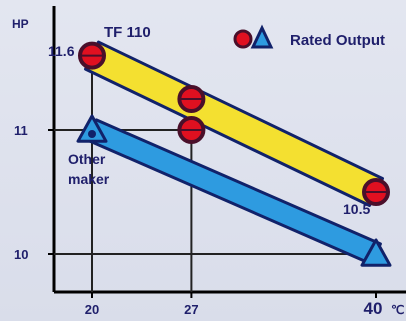 The width and height of the screenshot is (406, 321). Describe the element at coordinates (87, 159) in the screenshot. I see `series-label-other: Other` at that location.